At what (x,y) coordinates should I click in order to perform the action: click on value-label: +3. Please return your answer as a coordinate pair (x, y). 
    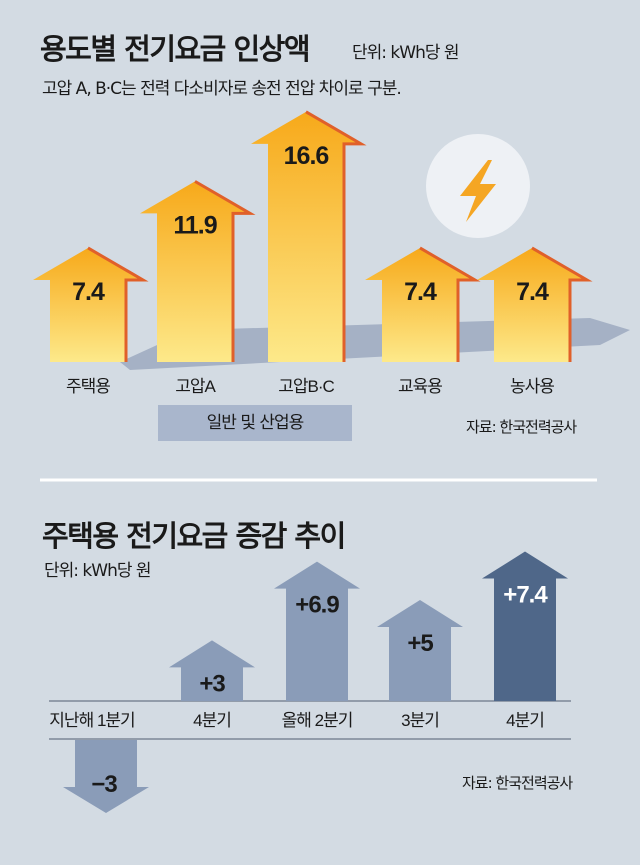
    Looking at the image, I should click on (212, 683).